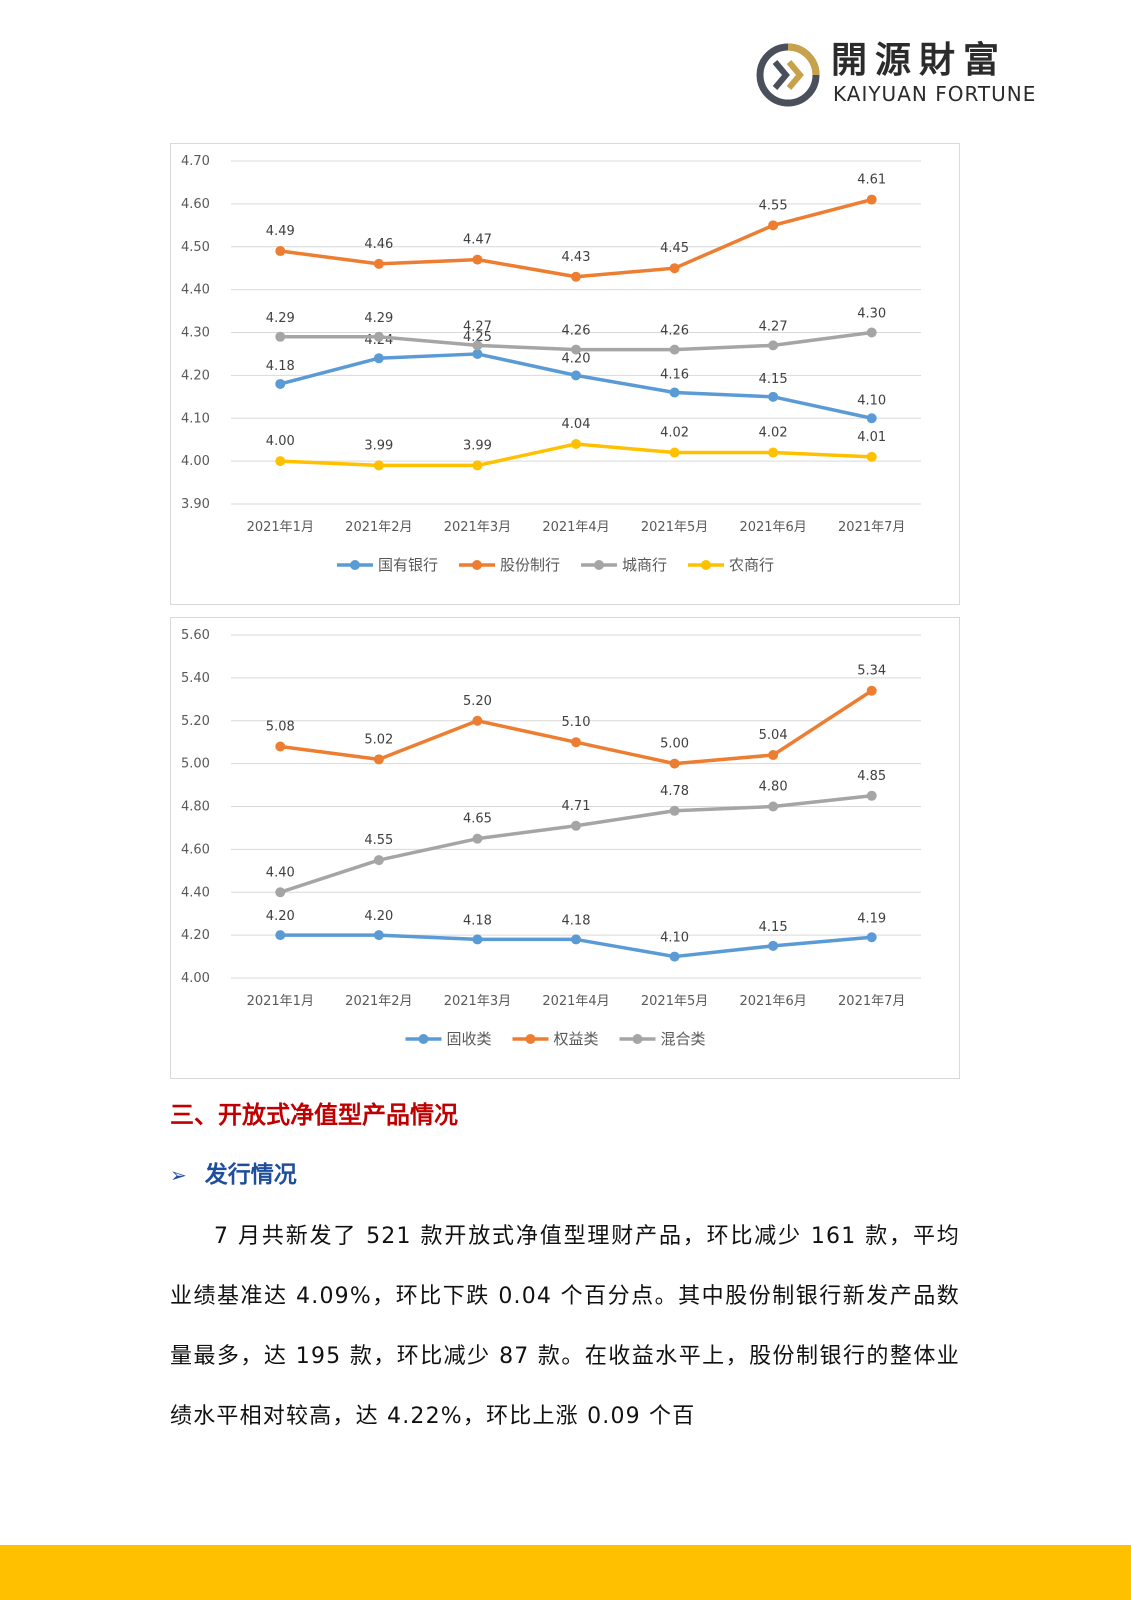  What do you see at coordinates (674, 938) in the screenshot?
I see `data-label: 4.10` at bounding box center [674, 938].